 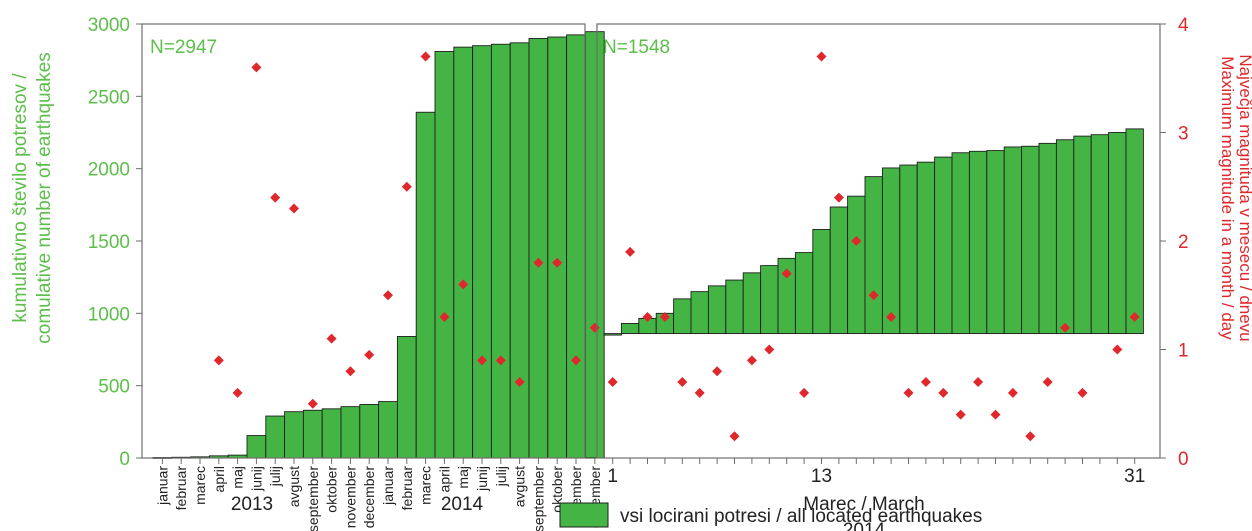 What do you see at coordinates (124, 459) in the screenshot?
I see `left-y-tick-label: 0` at bounding box center [124, 459].